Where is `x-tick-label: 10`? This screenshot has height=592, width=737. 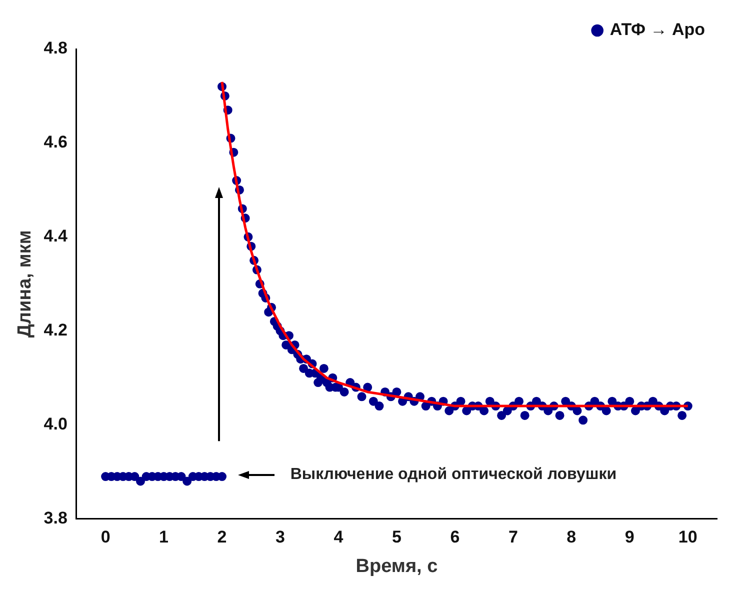 x-tick-label: 10 is located at coordinates (688, 537).